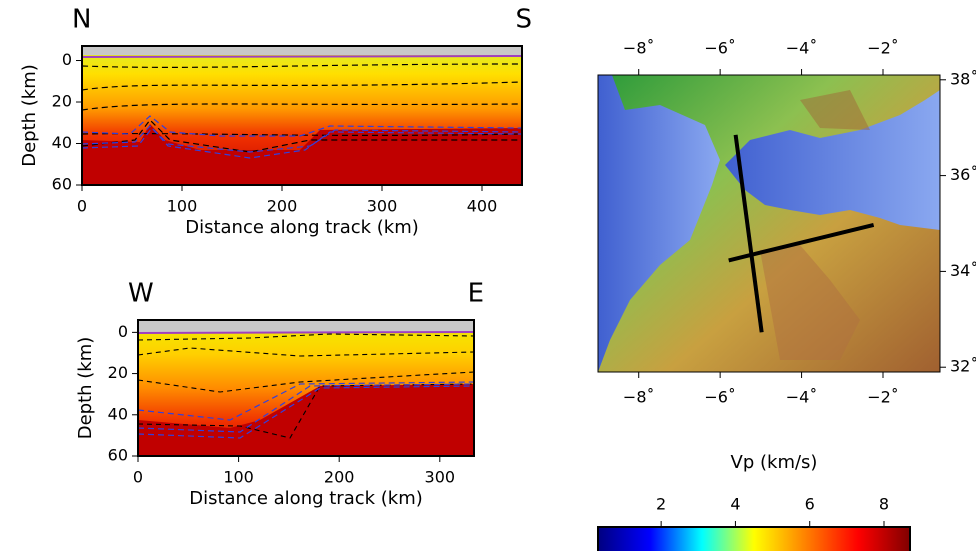 The width and height of the screenshot is (976, 551). Describe the element at coordinates (963, 174) in the screenshot. I see `y-tick-label: 36˚` at that location.